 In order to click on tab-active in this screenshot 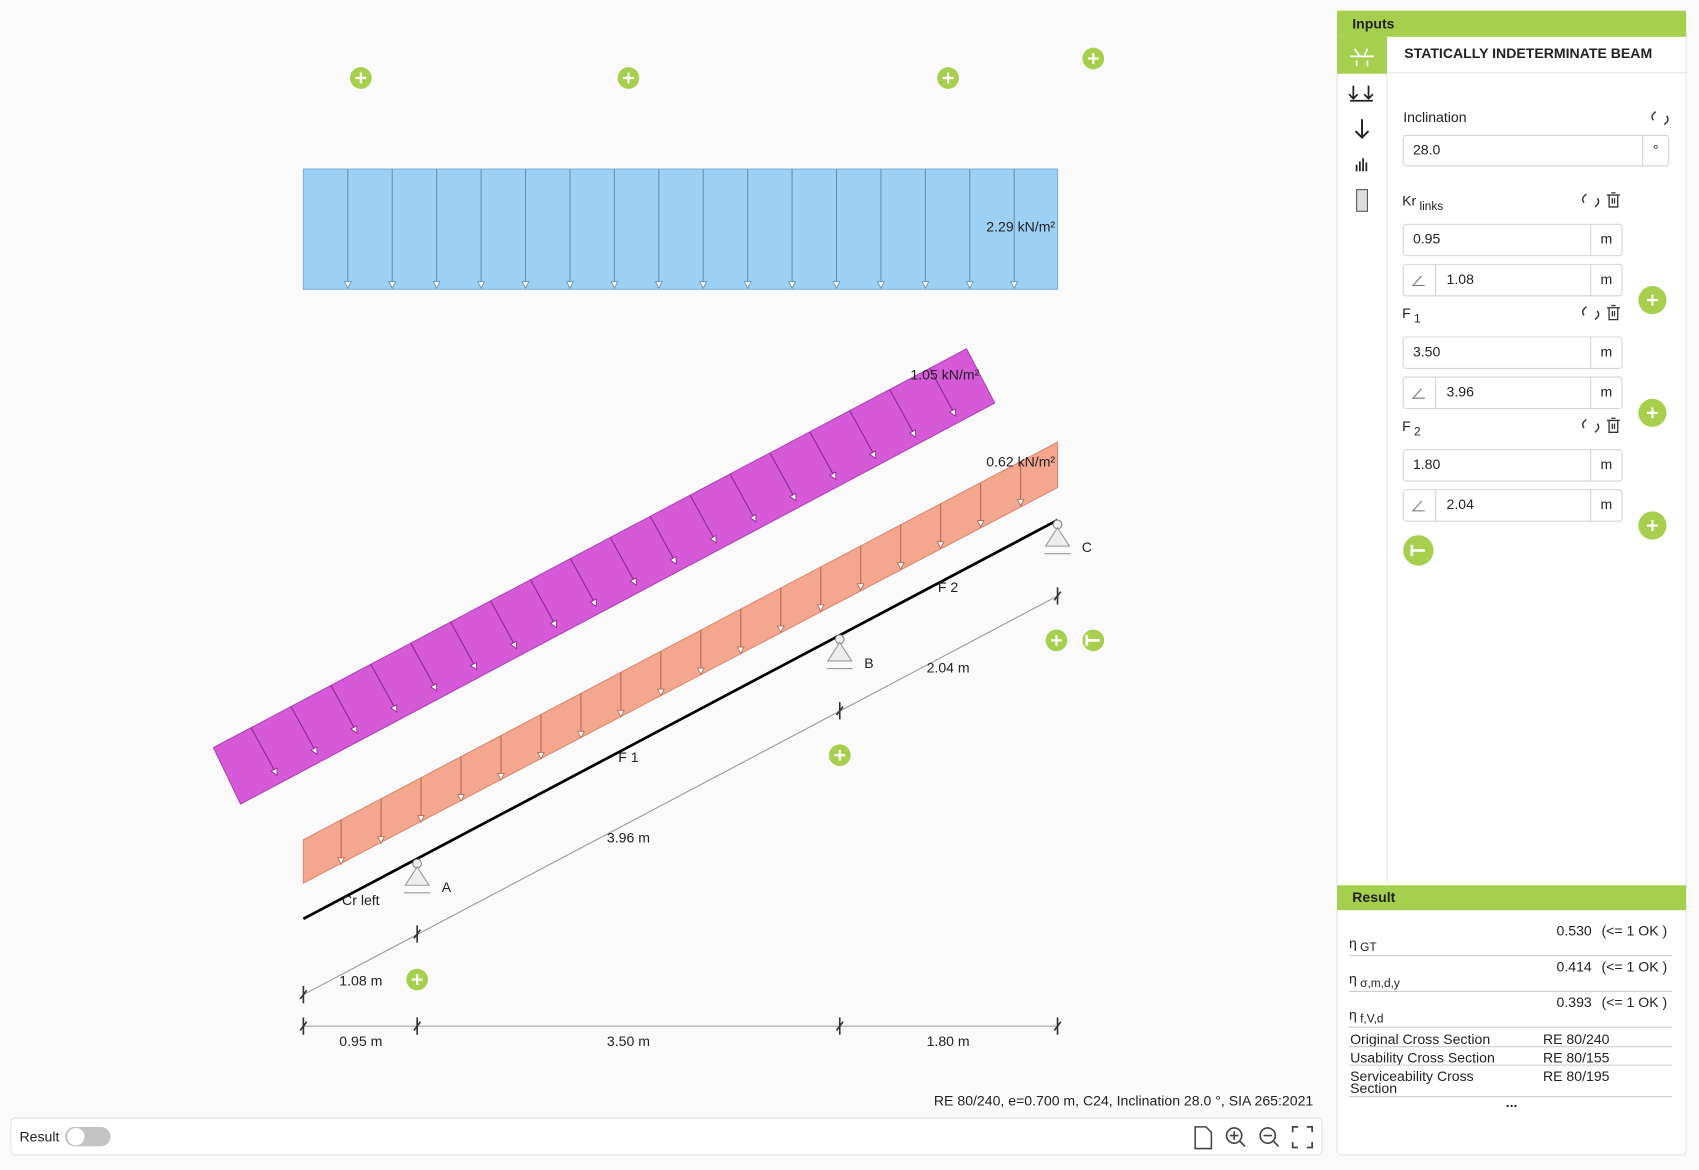, I will do `click(1362, 55)`.